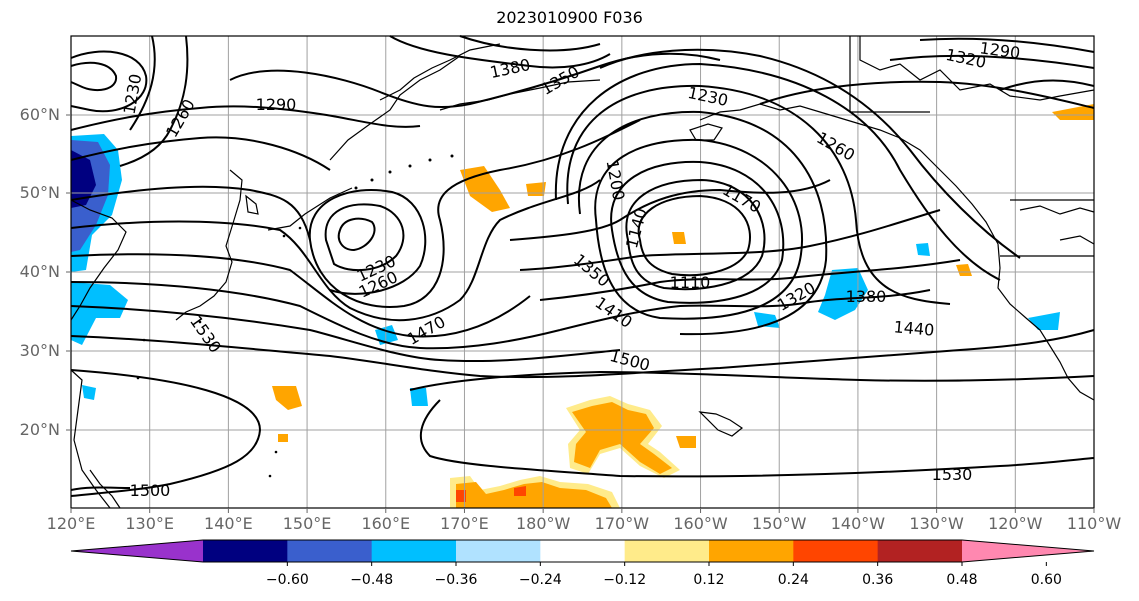 The image size is (1139, 601). I want to click on colorbar-tick-label: −0.24, so click(540, 580).